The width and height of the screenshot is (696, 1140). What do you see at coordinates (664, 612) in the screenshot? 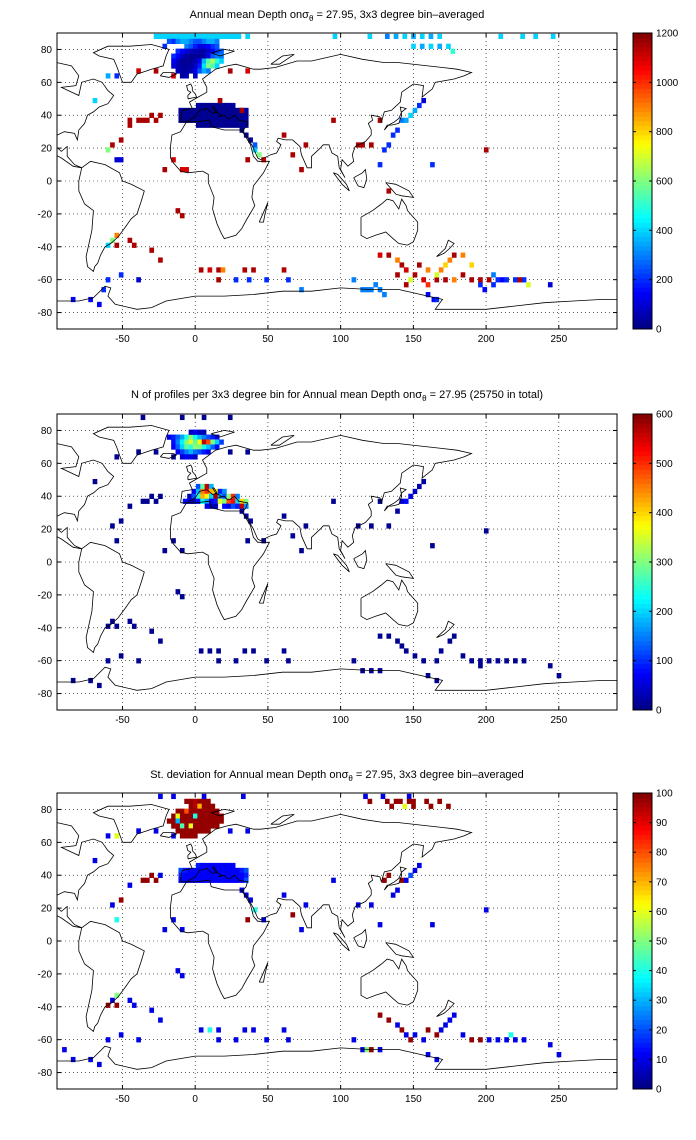
I see `colorbar-tick-label: 200` at bounding box center [664, 612].